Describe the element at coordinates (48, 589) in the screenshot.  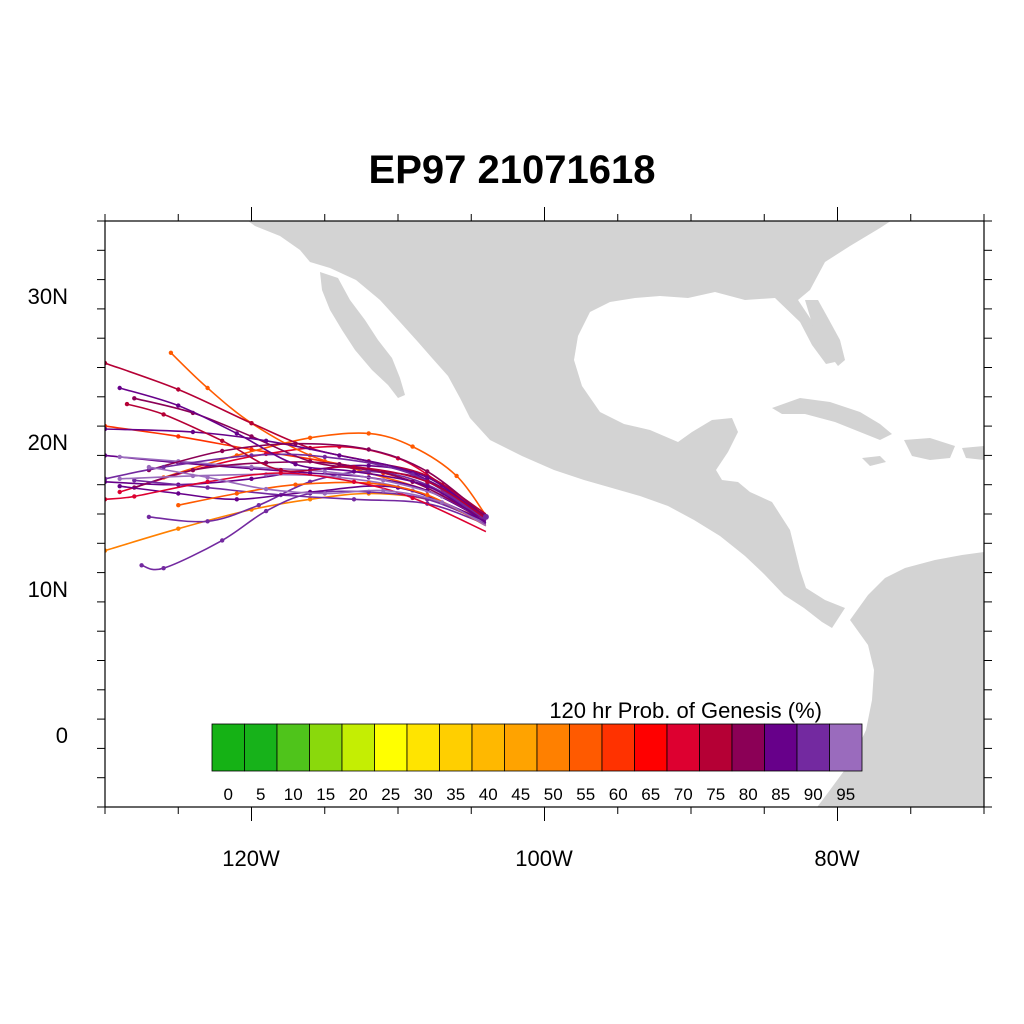
I see `lat-label-10n: 10N` at that location.